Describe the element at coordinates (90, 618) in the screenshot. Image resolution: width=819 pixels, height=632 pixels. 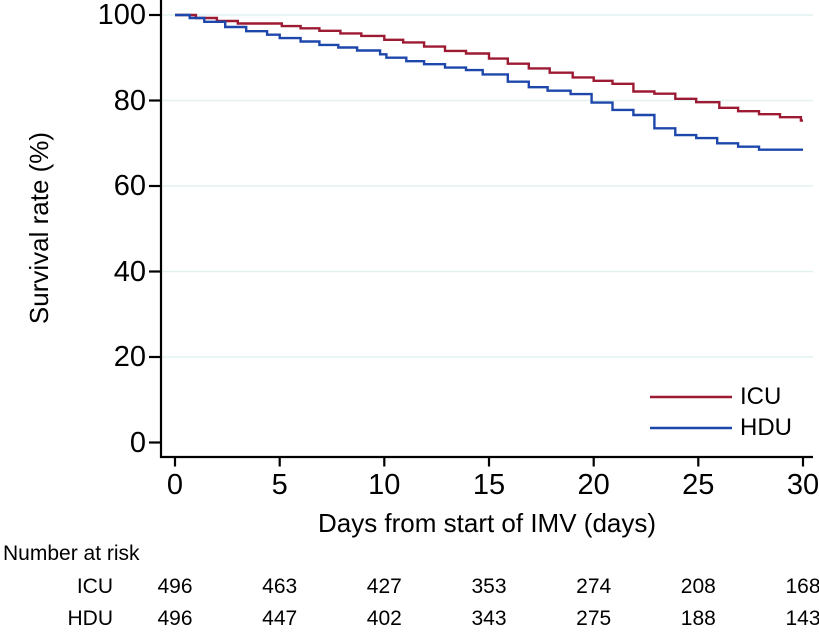
I see `risk-row-label-hdu: HDU` at that location.